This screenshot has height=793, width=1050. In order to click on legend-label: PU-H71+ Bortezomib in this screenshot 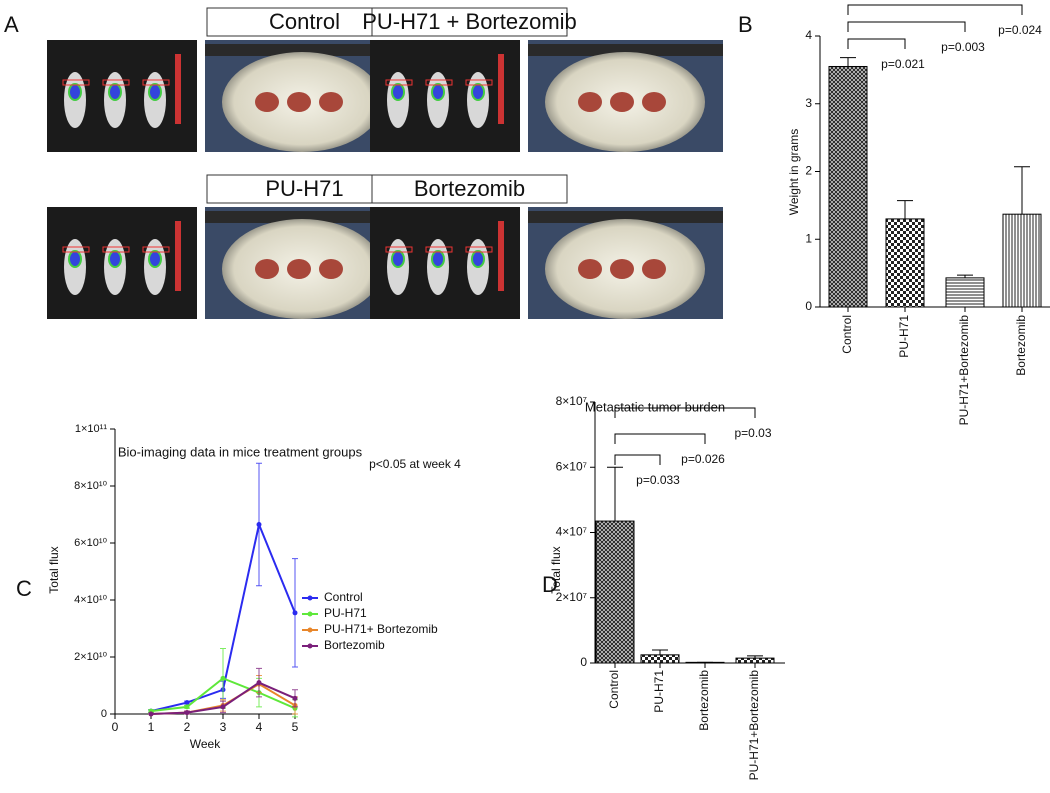, I will do `click(381, 629)`.